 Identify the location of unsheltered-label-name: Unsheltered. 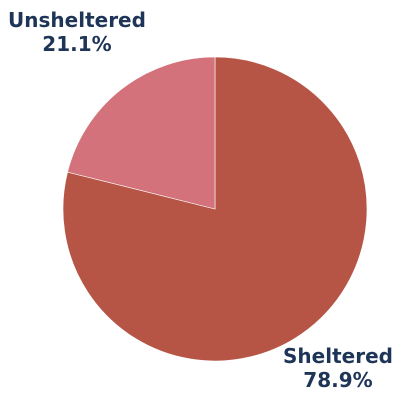
(77, 20).